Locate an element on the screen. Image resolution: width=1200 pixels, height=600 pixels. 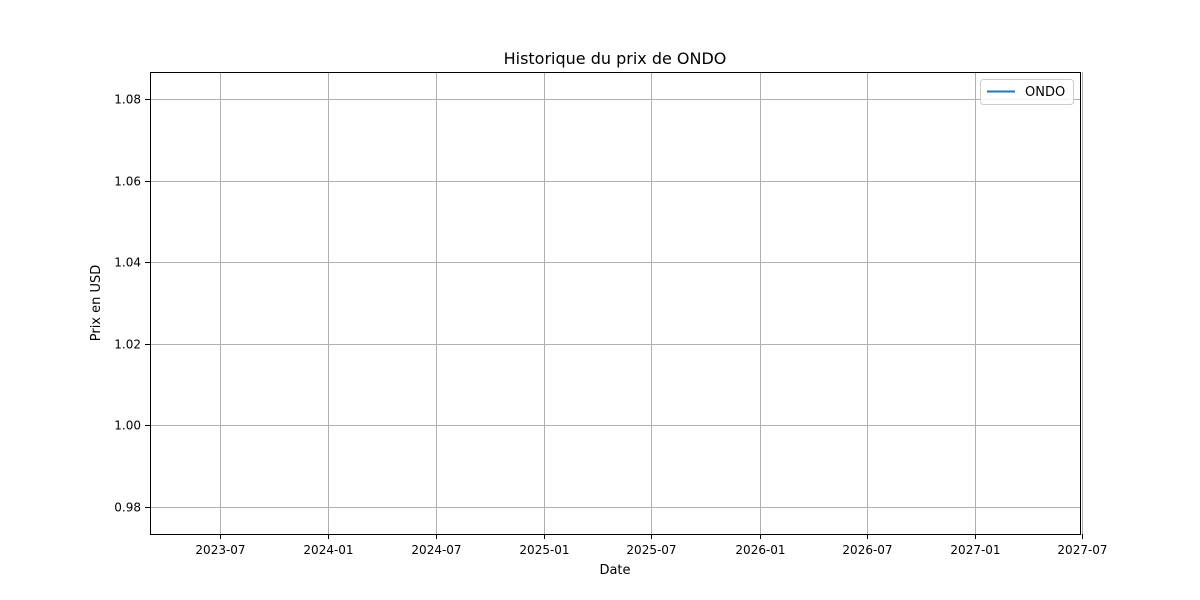
x-tick-label: 2027-01 is located at coordinates (975, 550).